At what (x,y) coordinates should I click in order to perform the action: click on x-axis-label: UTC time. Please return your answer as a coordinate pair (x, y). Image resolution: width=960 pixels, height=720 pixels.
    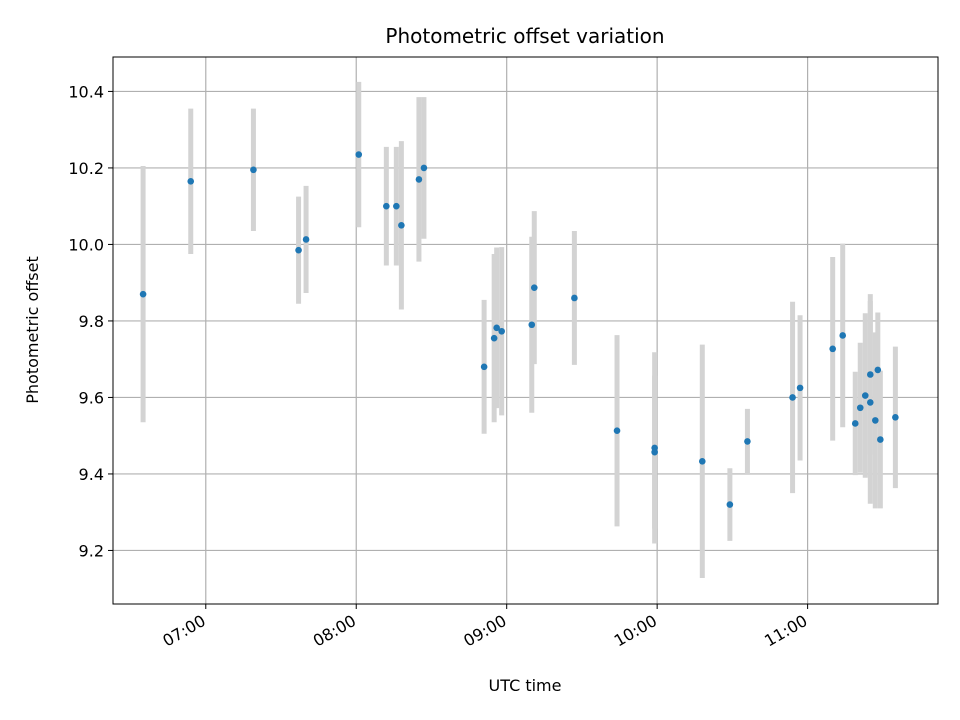
    Looking at the image, I should click on (525, 685).